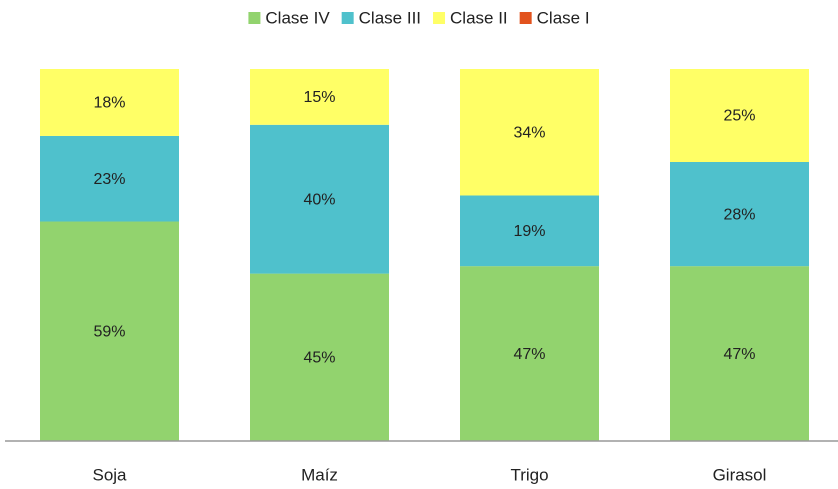 The width and height of the screenshot is (838, 489). I want to click on data-label: 59%, so click(109, 331).